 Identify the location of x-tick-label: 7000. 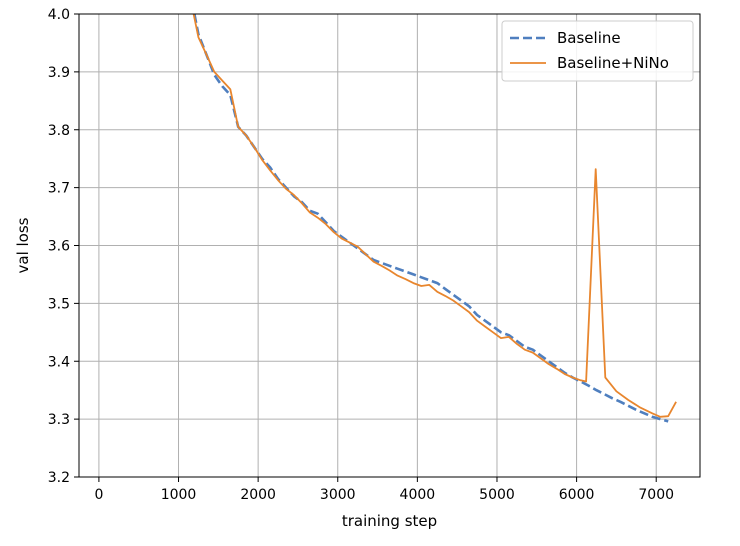
(656, 495).